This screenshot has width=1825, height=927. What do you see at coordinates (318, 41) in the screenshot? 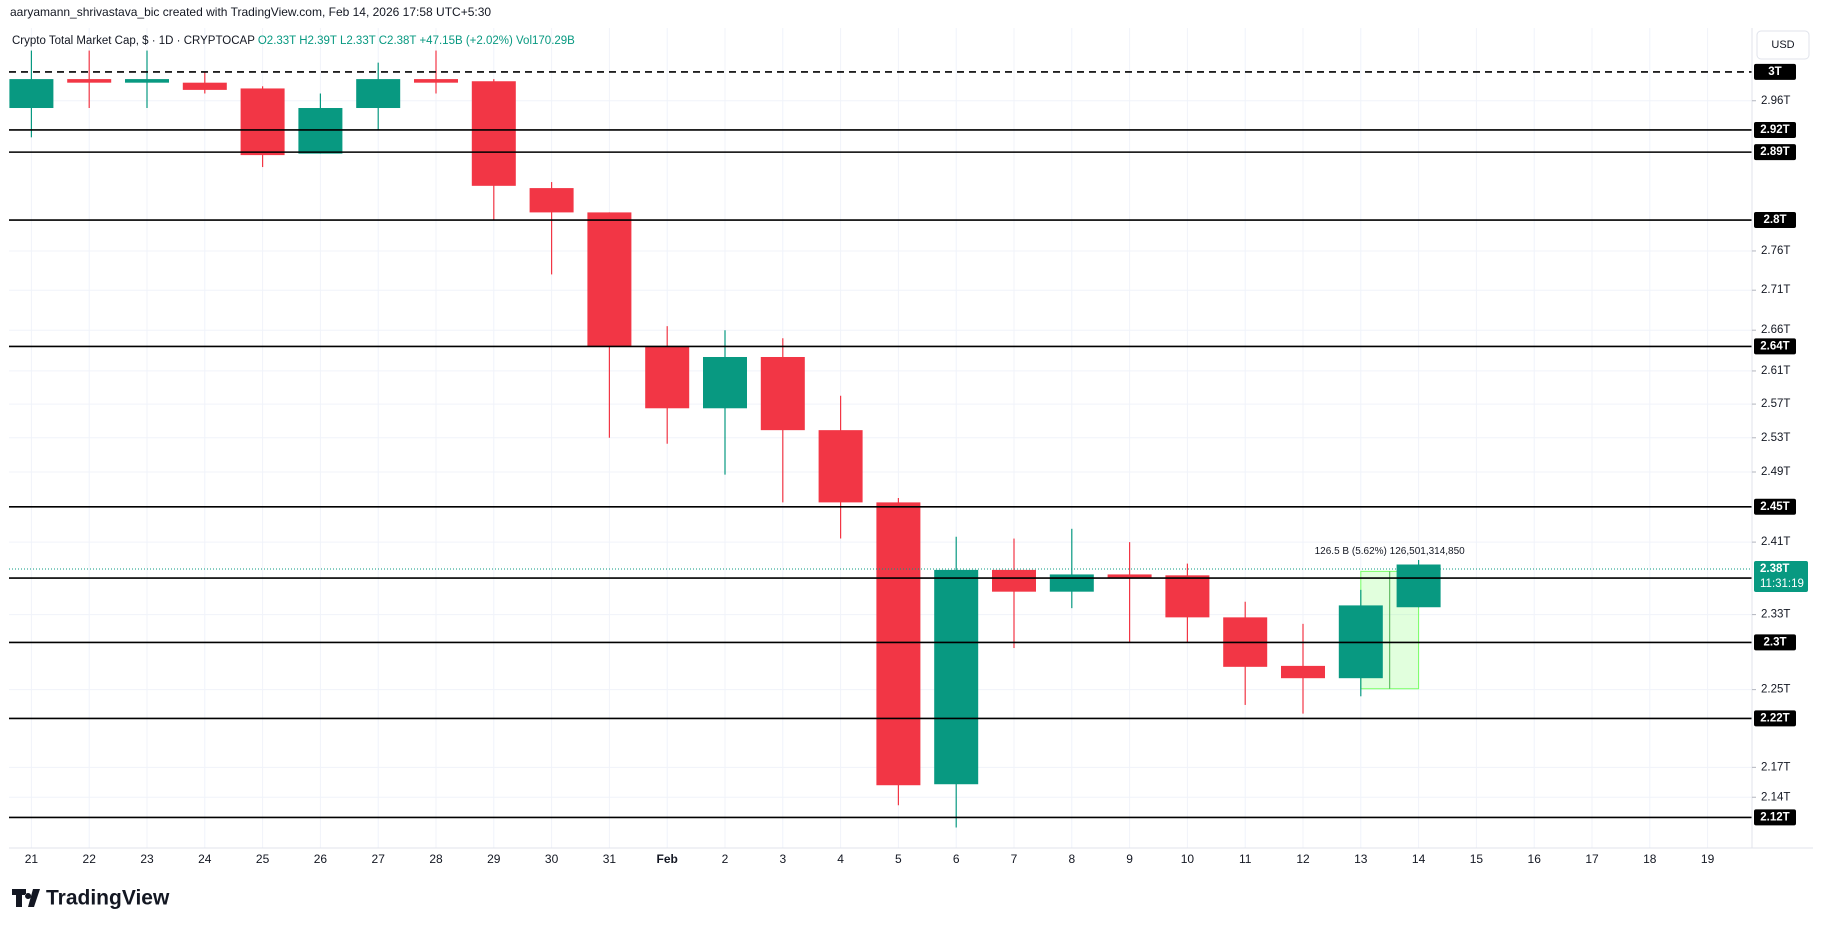
I see `legend-high: H2.39T` at bounding box center [318, 41].